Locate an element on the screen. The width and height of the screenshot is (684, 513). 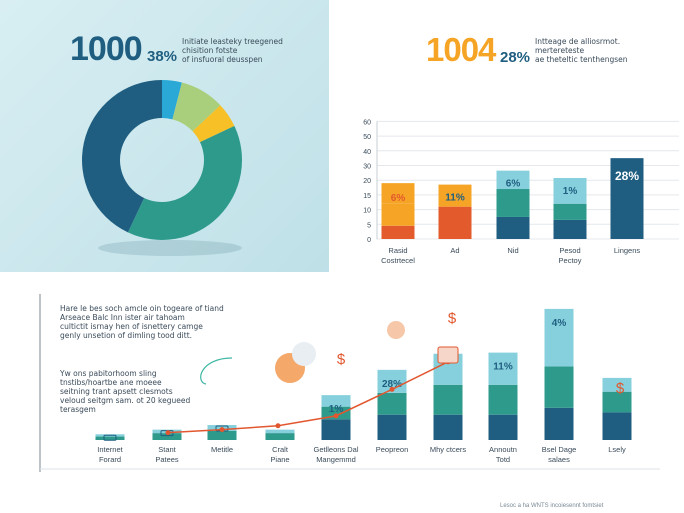
bar-value-label: 28% is located at coordinates (627, 176).